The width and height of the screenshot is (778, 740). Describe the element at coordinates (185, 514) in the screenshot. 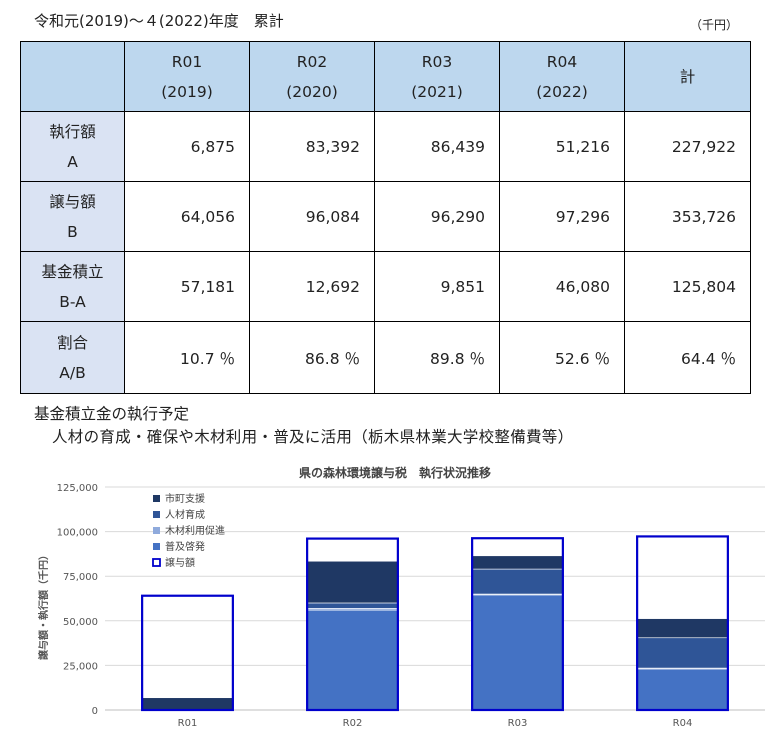

I see `legend-label: 人材育成` at that location.